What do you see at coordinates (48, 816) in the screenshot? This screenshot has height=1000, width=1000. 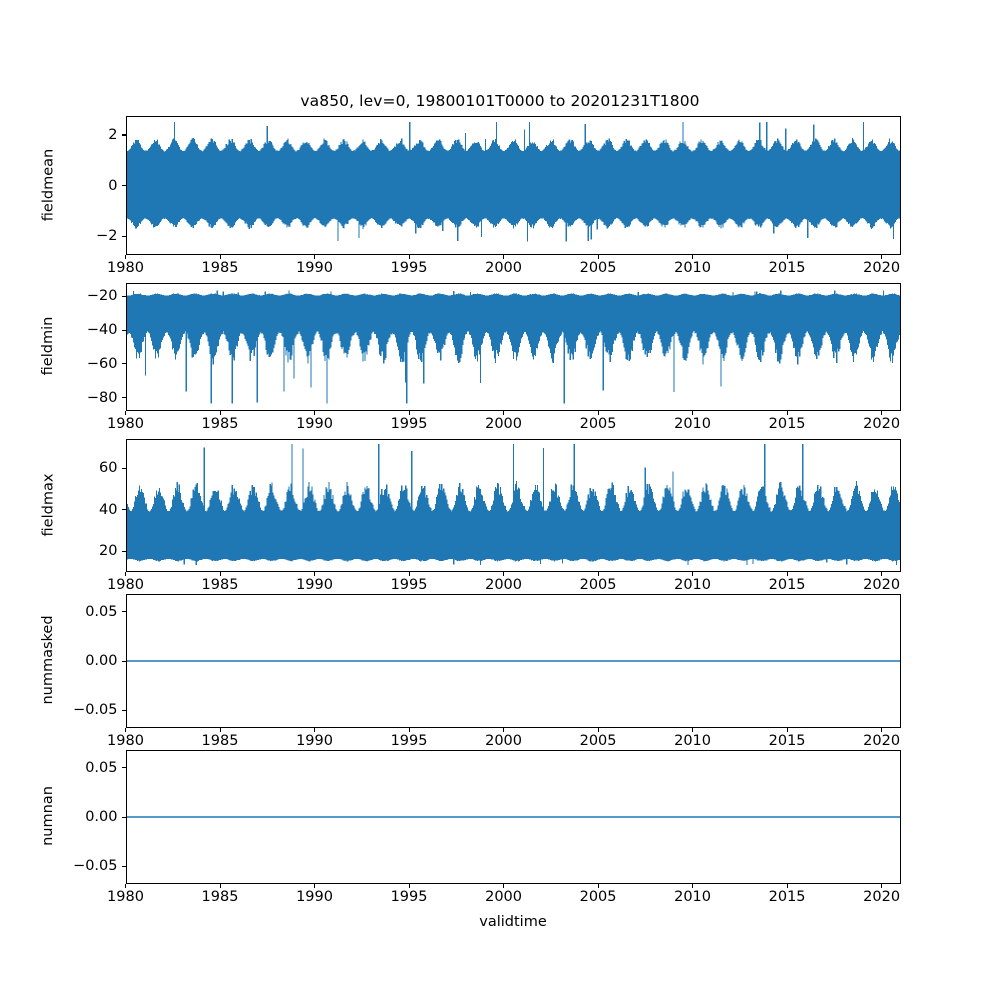 I see `y-axis-label-numnan: numnan` at bounding box center [48, 816].